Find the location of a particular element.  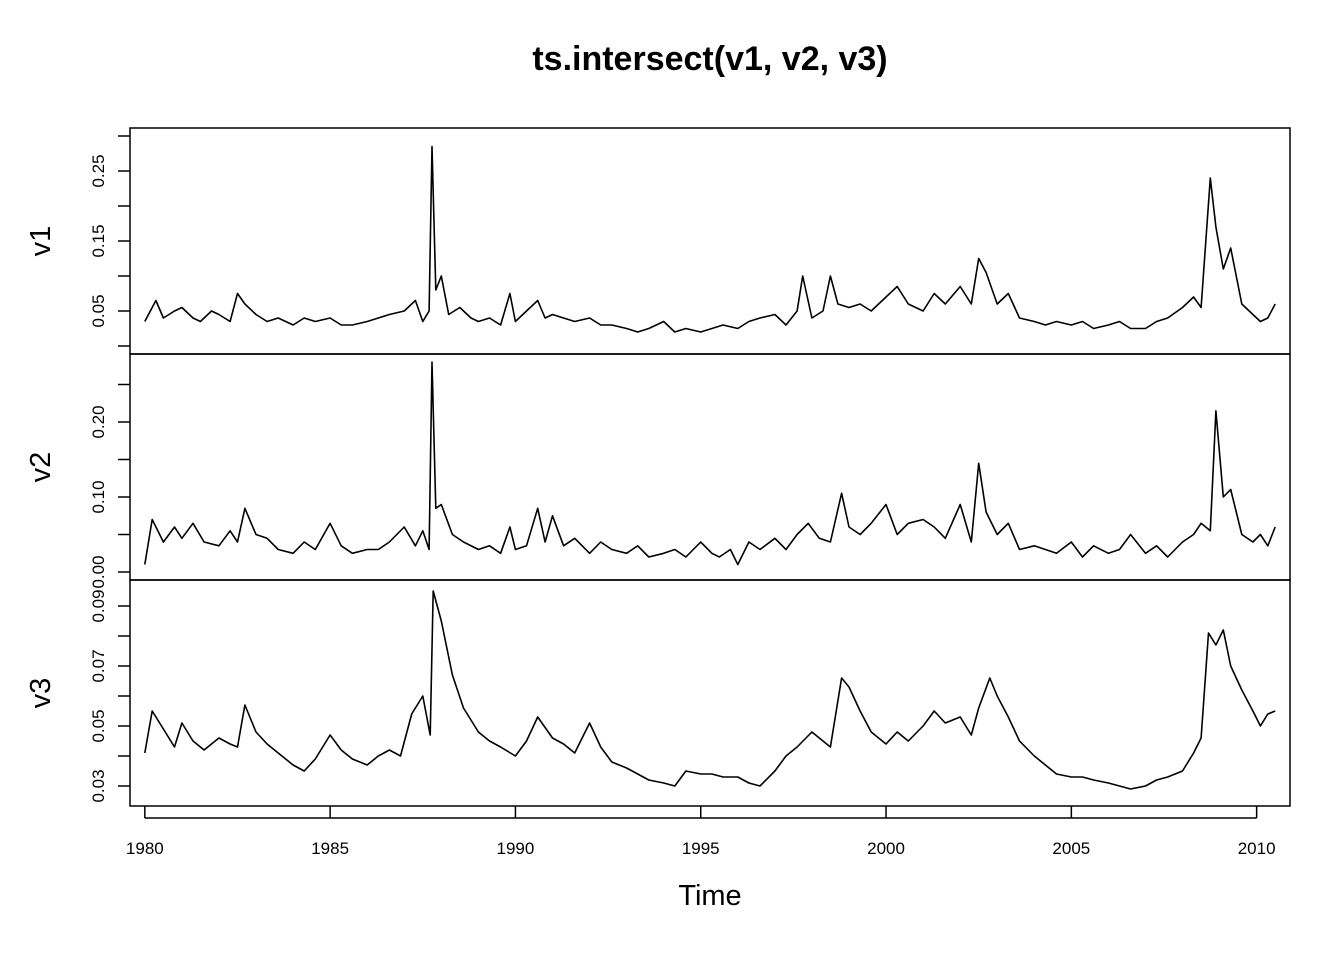

x-axis: 1980 1985 1990 1995 2000 2005 2010 is located at coordinates (701, 832).